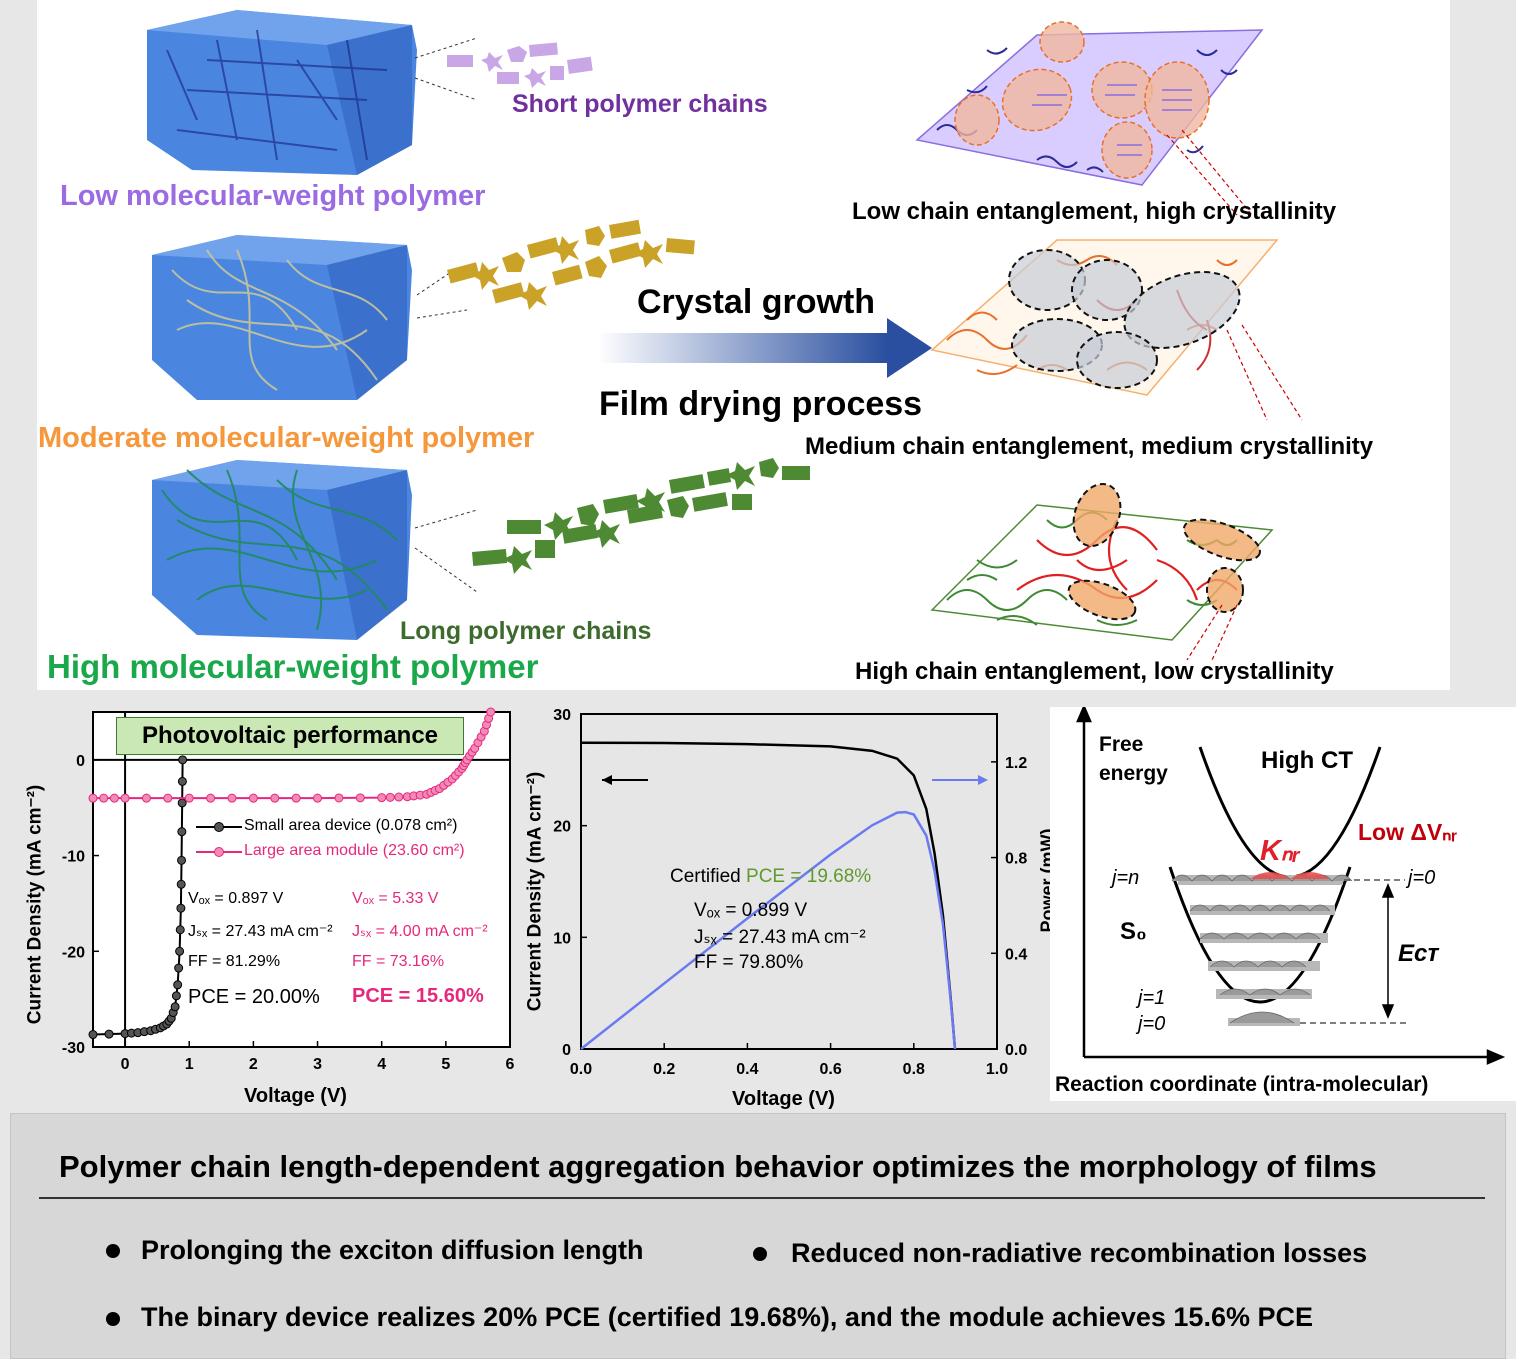 This screenshot has width=1516, height=1359. Describe the element at coordinates (420, 931) in the screenshot. I see `large-jsc: Jₛₓ = 4.00 mA cm⁻²` at that location.